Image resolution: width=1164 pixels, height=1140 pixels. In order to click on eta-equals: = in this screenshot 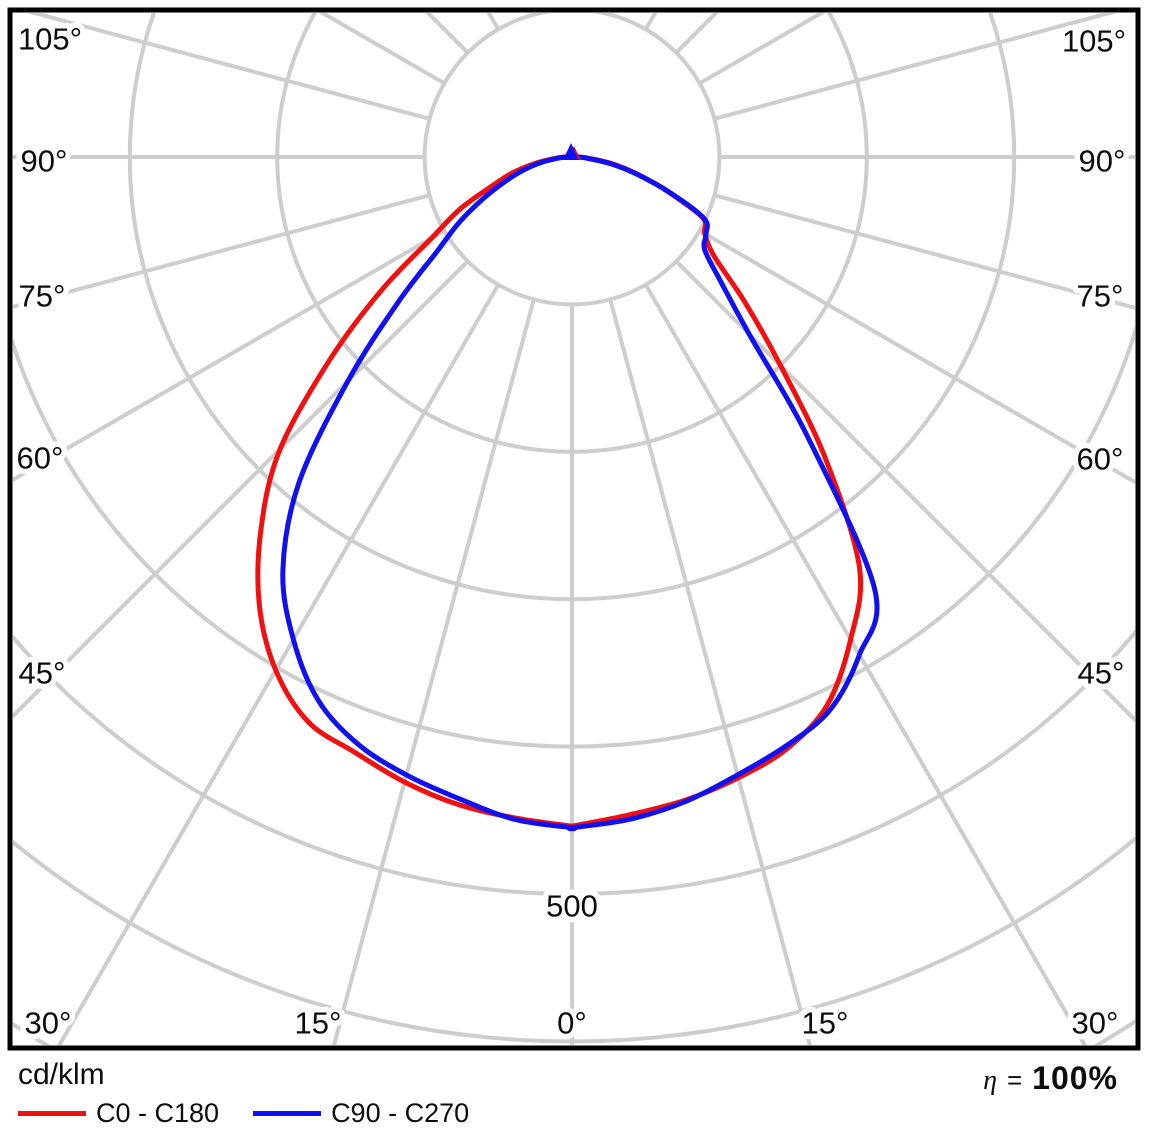, I will do `click(1014, 1080)`.